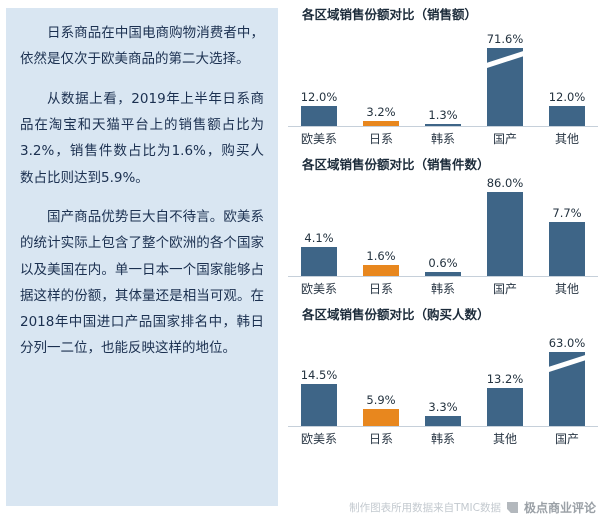 The width and height of the screenshot is (604, 518). What do you see at coordinates (559, 508) in the screenshot?
I see `watermark-text: 极点商业评论` at bounding box center [559, 508].